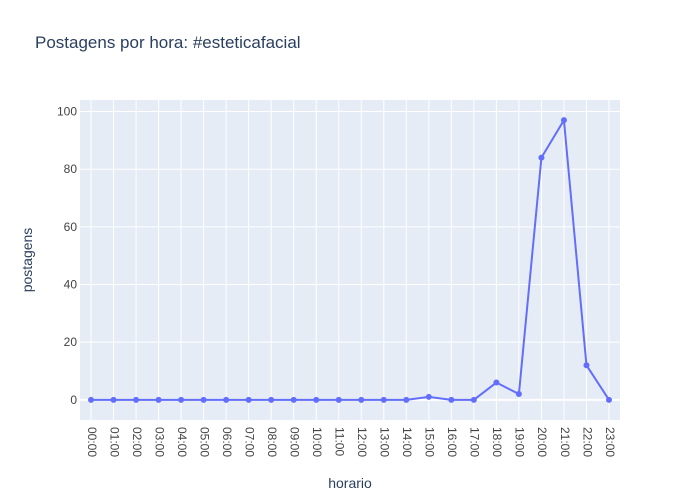 The image size is (700, 500). What do you see at coordinates (182, 442) in the screenshot?
I see `x-tick-label: 04:00` at bounding box center [182, 442].